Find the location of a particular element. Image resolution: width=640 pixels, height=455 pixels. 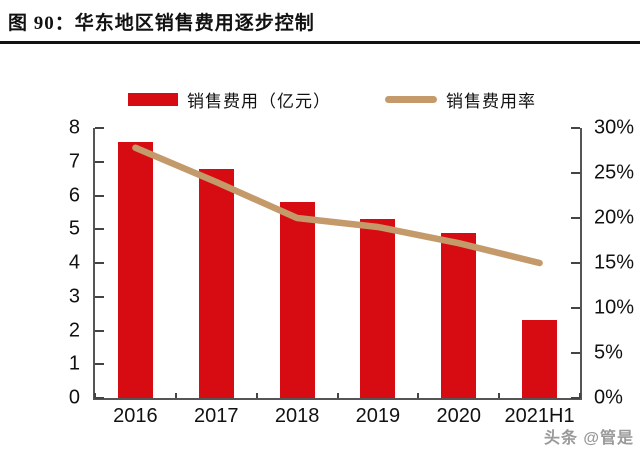

left-axis-label: 2 is located at coordinates (74, 330).